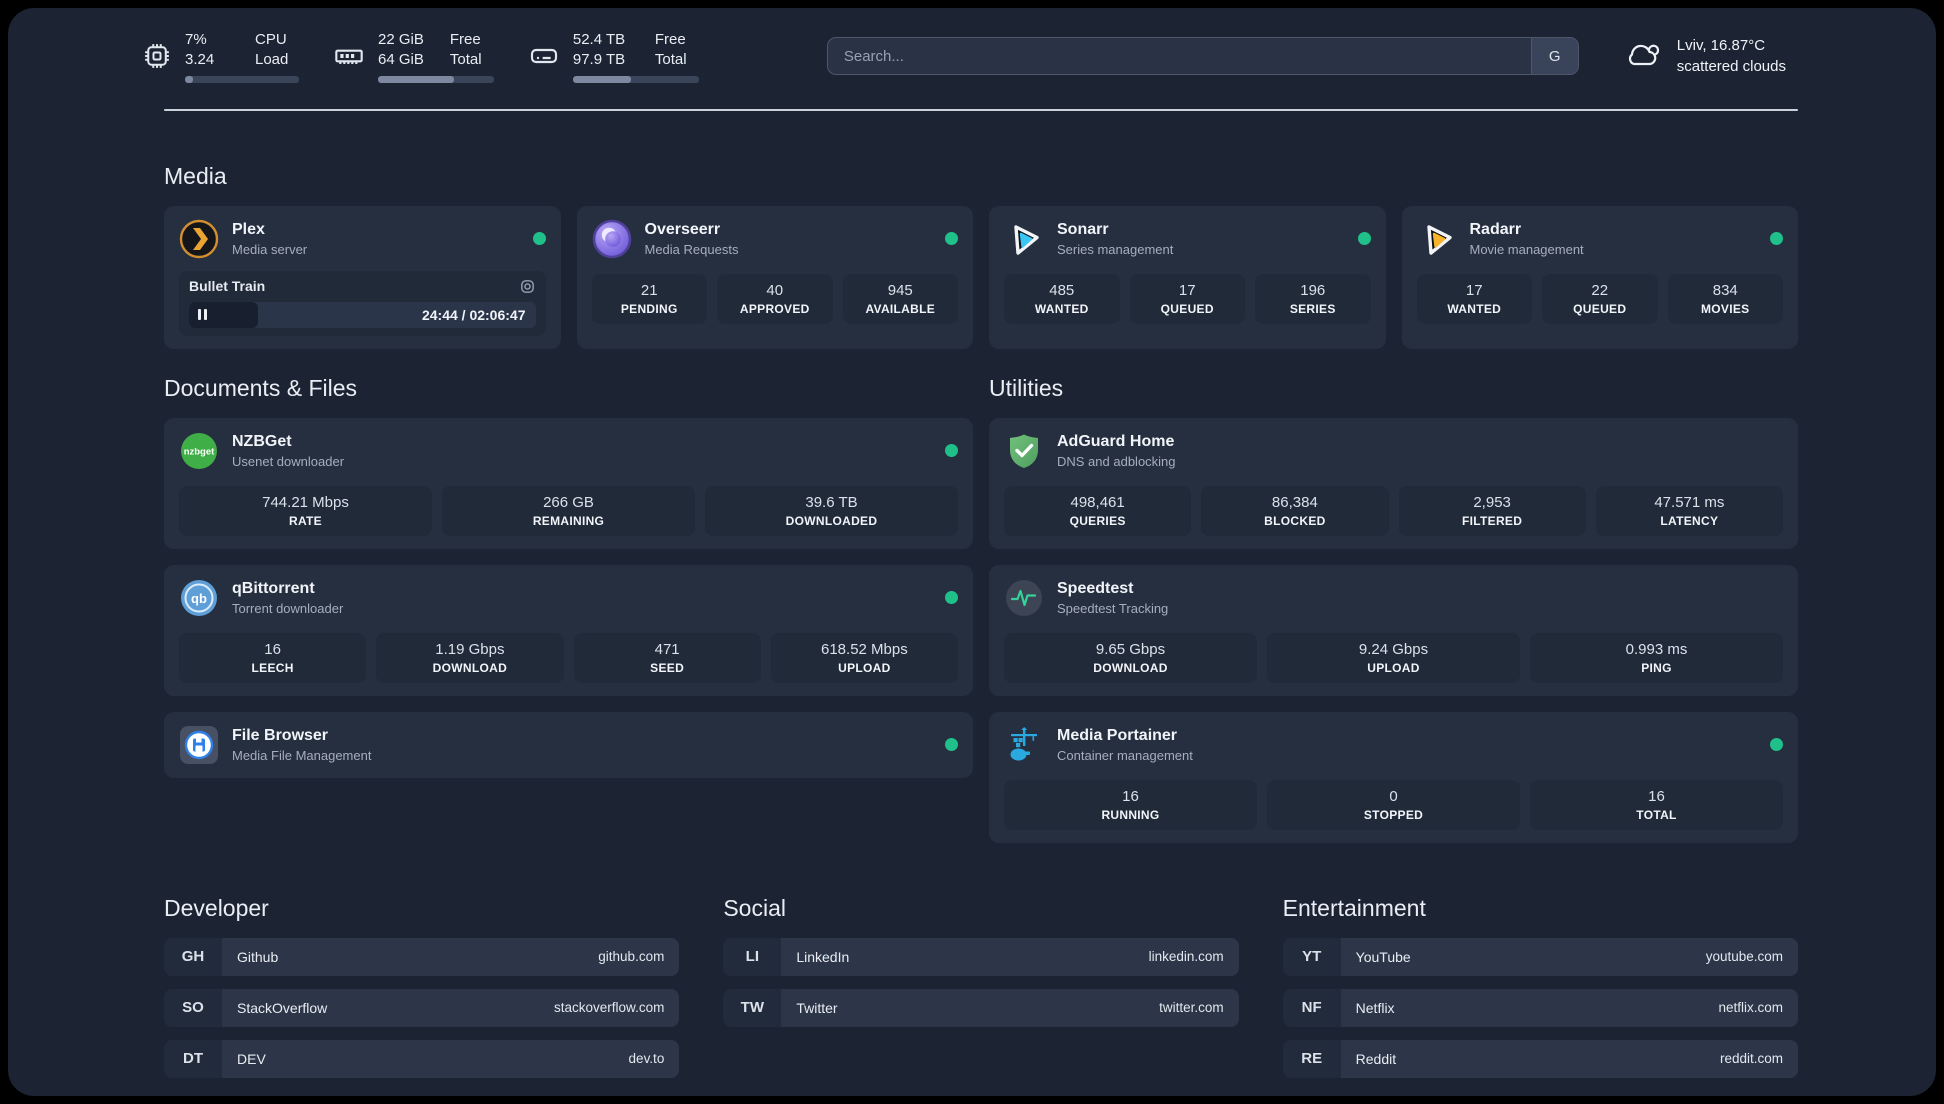  What do you see at coordinates (473, 314) in the screenshot?
I see `playback-time: 24:44 / 02:06:47` at bounding box center [473, 314].